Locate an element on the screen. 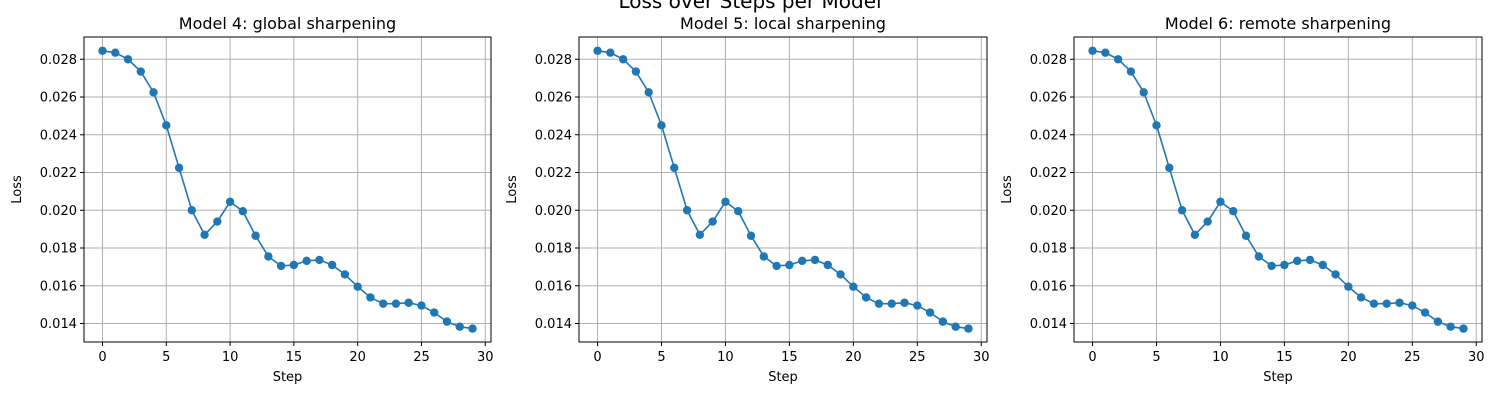 Image resolution: width=1500 pixels, height=400 pixels. subplot-title: Model 6: remote sharpening is located at coordinates (1278, 23).